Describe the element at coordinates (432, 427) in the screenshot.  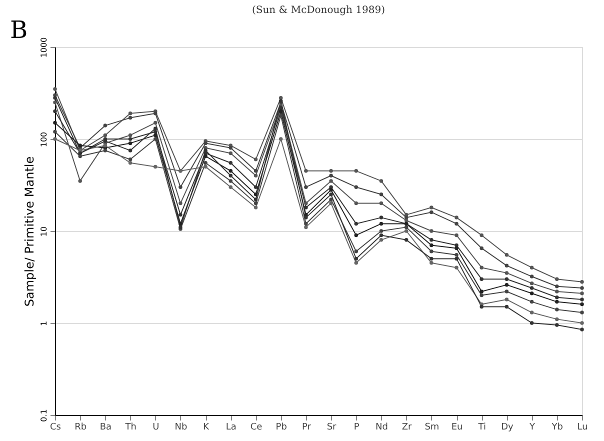
I see `x-tick-label: Sm` at that location.